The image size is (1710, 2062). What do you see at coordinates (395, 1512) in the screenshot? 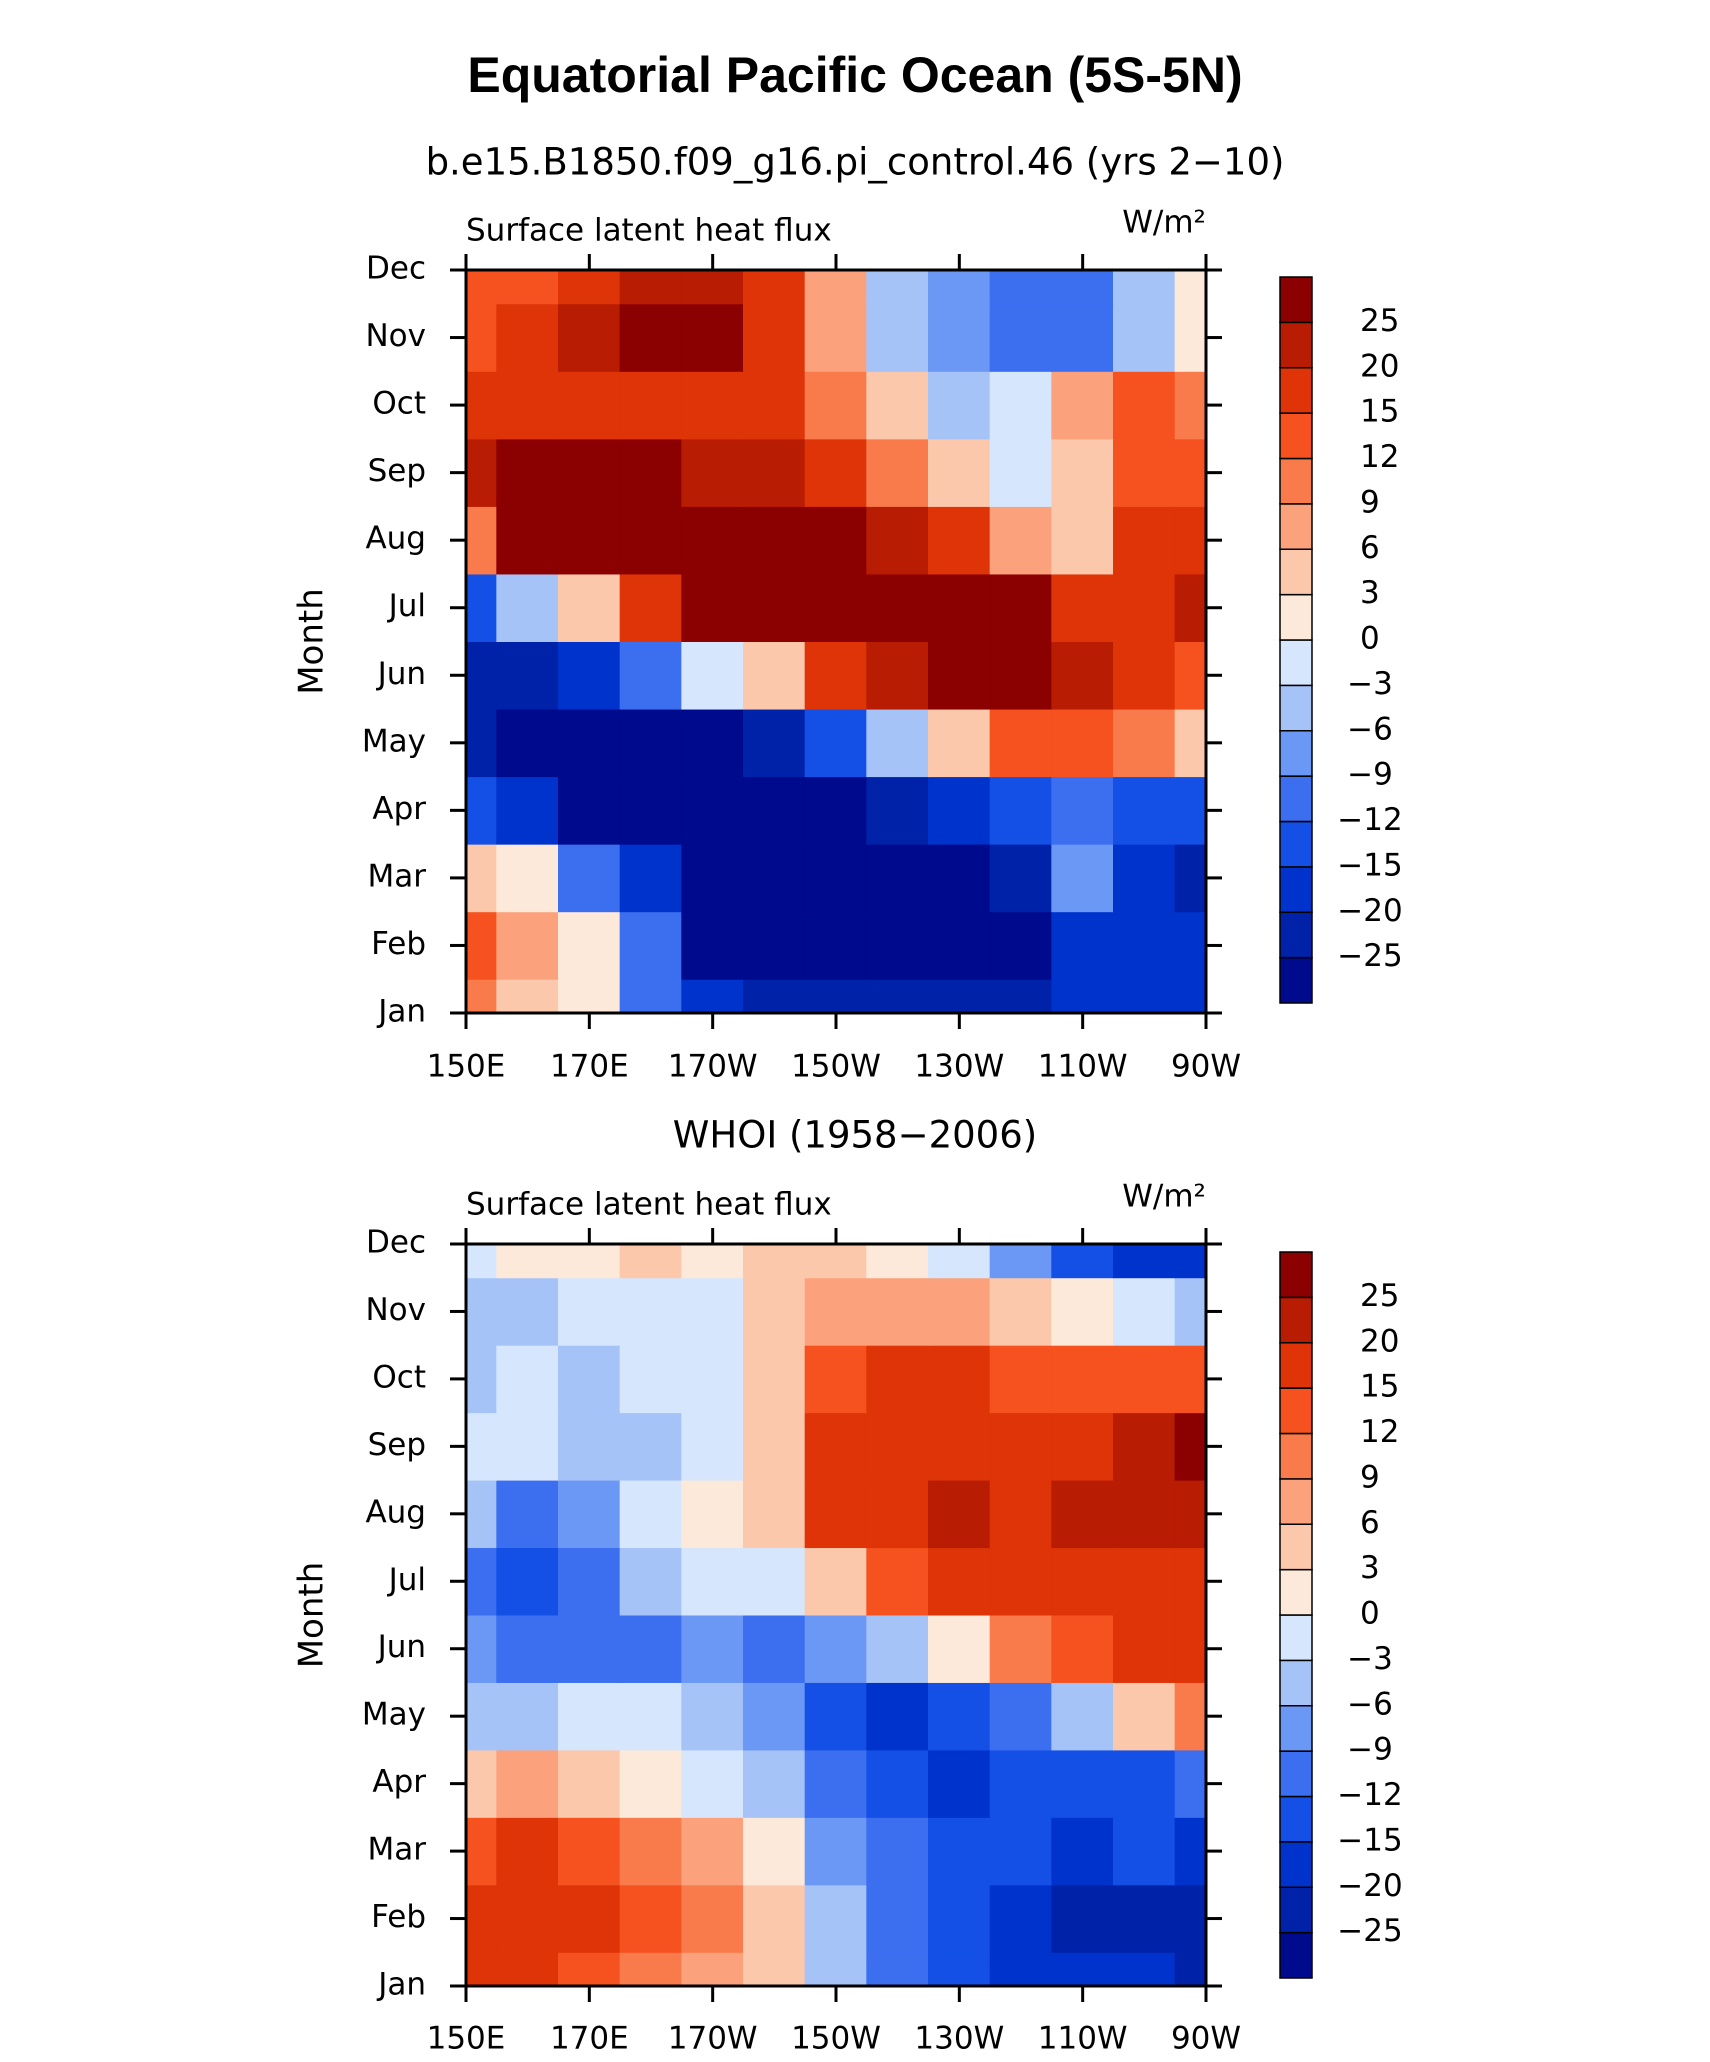
I see `y-tick-label: Aug` at bounding box center [395, 1512].